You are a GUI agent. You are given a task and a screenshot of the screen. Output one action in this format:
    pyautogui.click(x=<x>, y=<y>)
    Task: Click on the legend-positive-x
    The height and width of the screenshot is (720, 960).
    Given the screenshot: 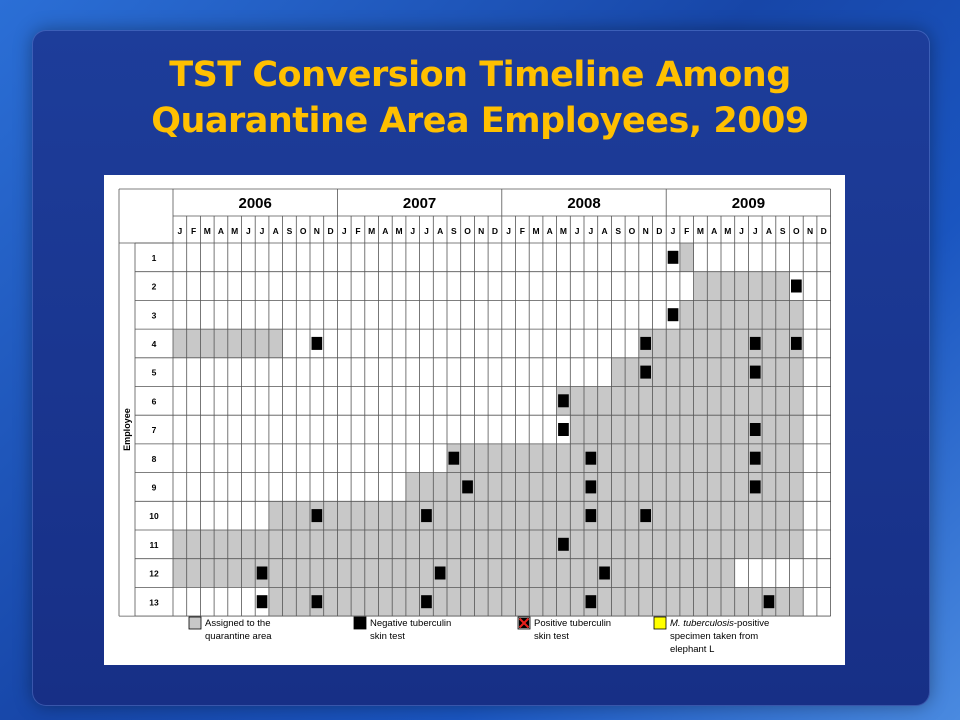 What is the action you would take?
    pyautogui.click(x=524, y=623)
    